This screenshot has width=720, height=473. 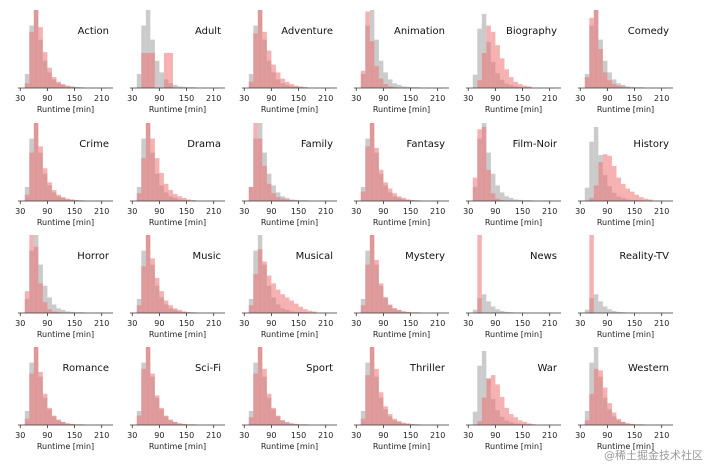 What do you see at coordinates (426, 144) in the screenshot?
I see `genre-title: Fantasy` at bounding box center [426, 144].